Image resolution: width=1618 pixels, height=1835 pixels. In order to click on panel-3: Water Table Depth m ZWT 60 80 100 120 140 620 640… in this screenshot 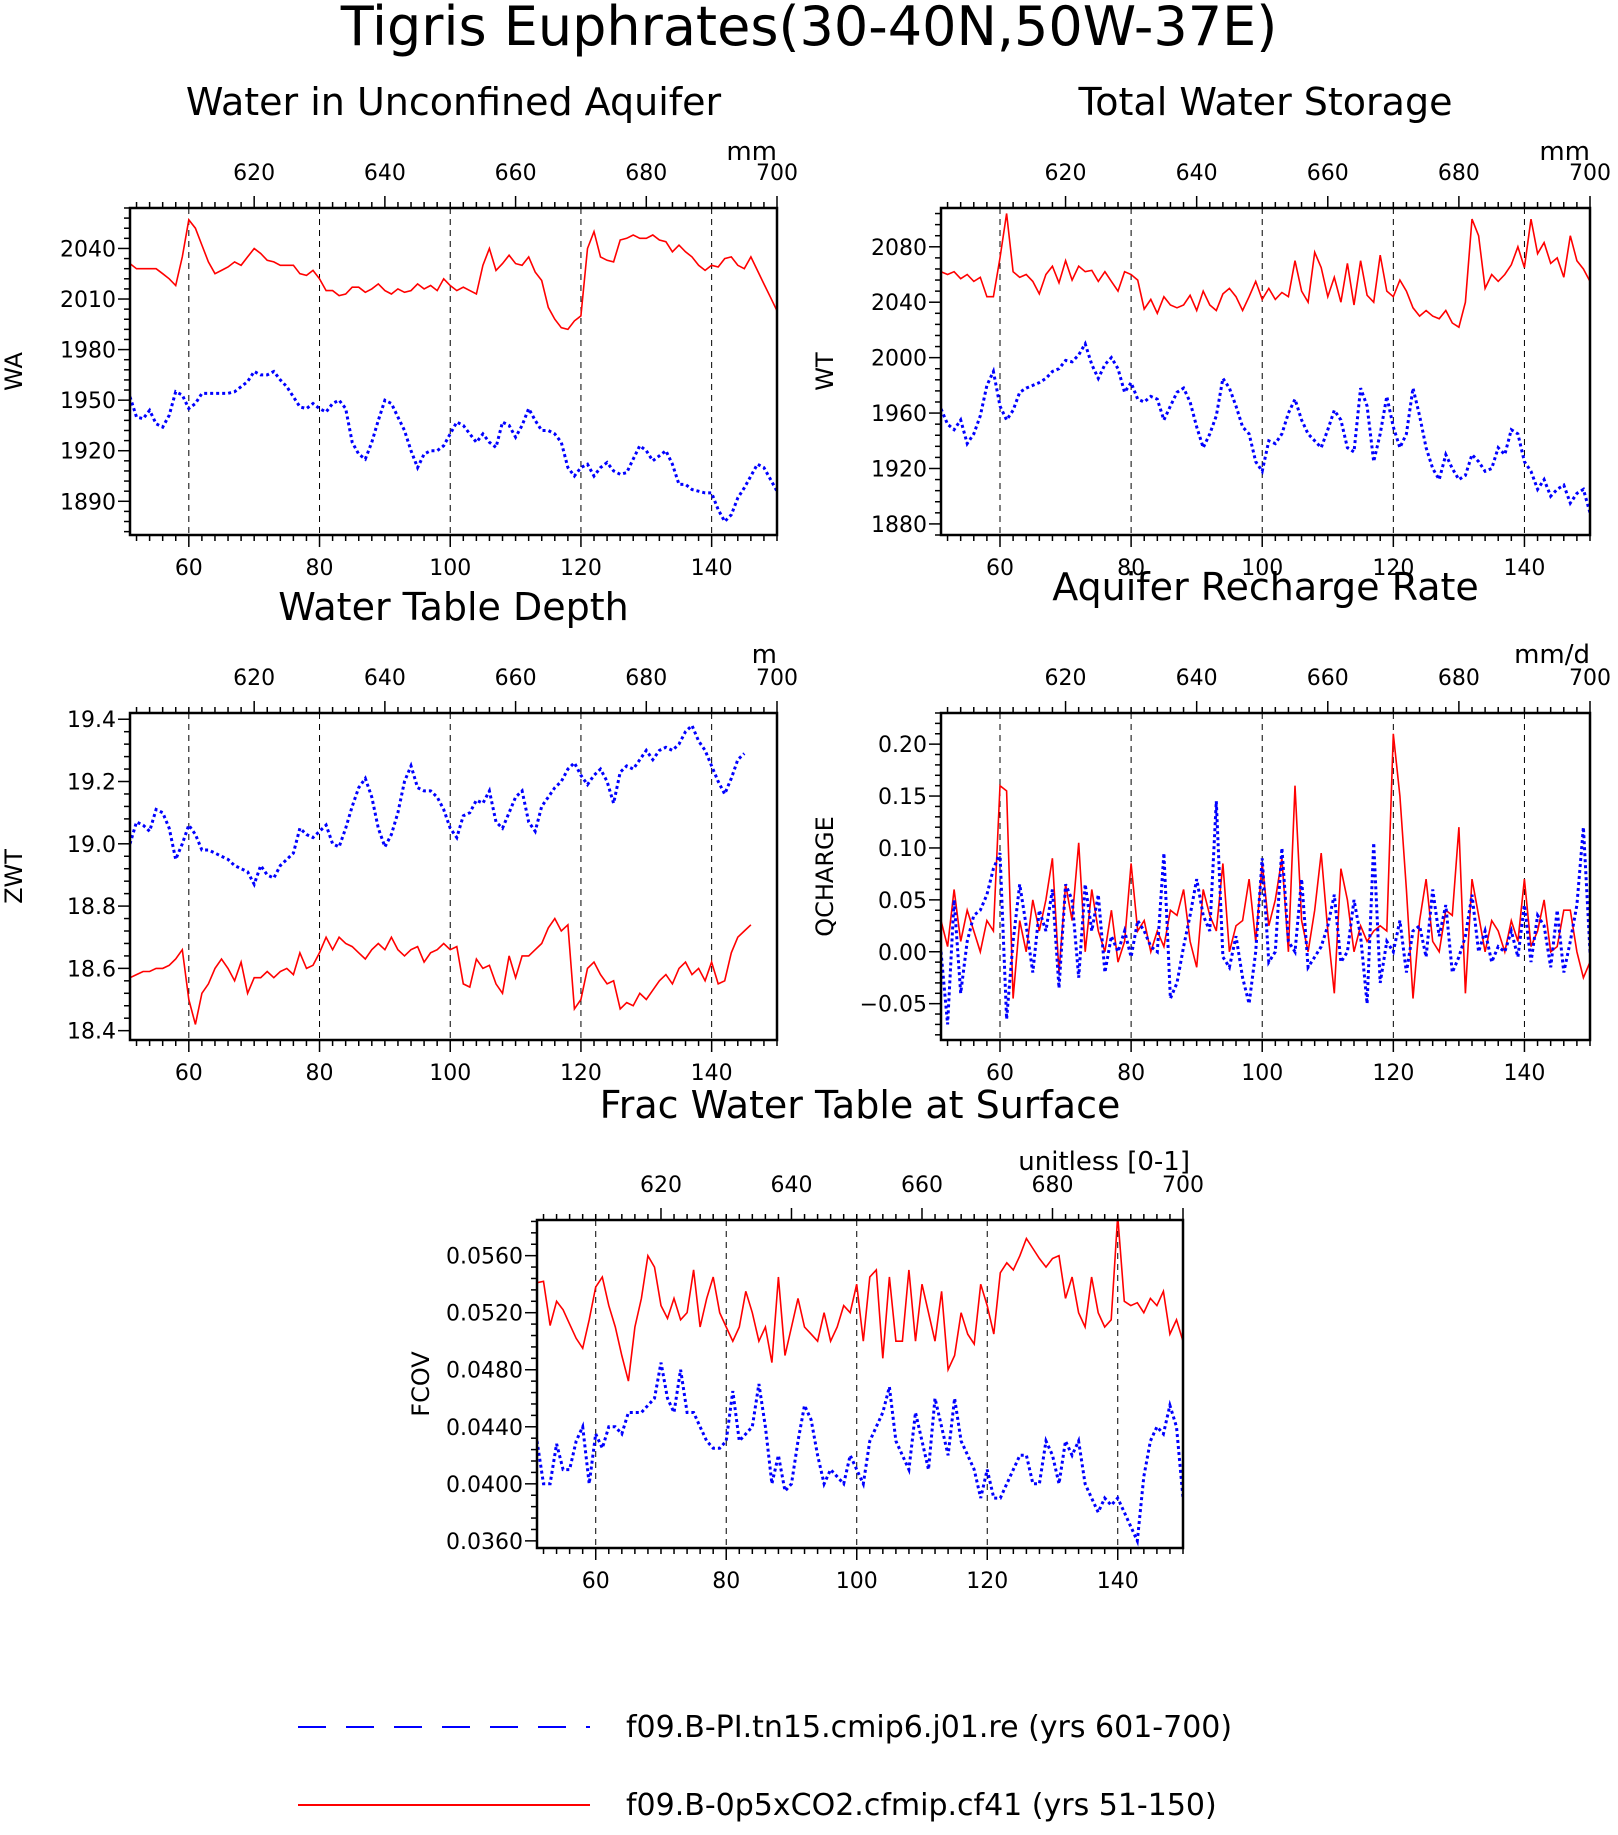, I will do `click(399, 835)`.